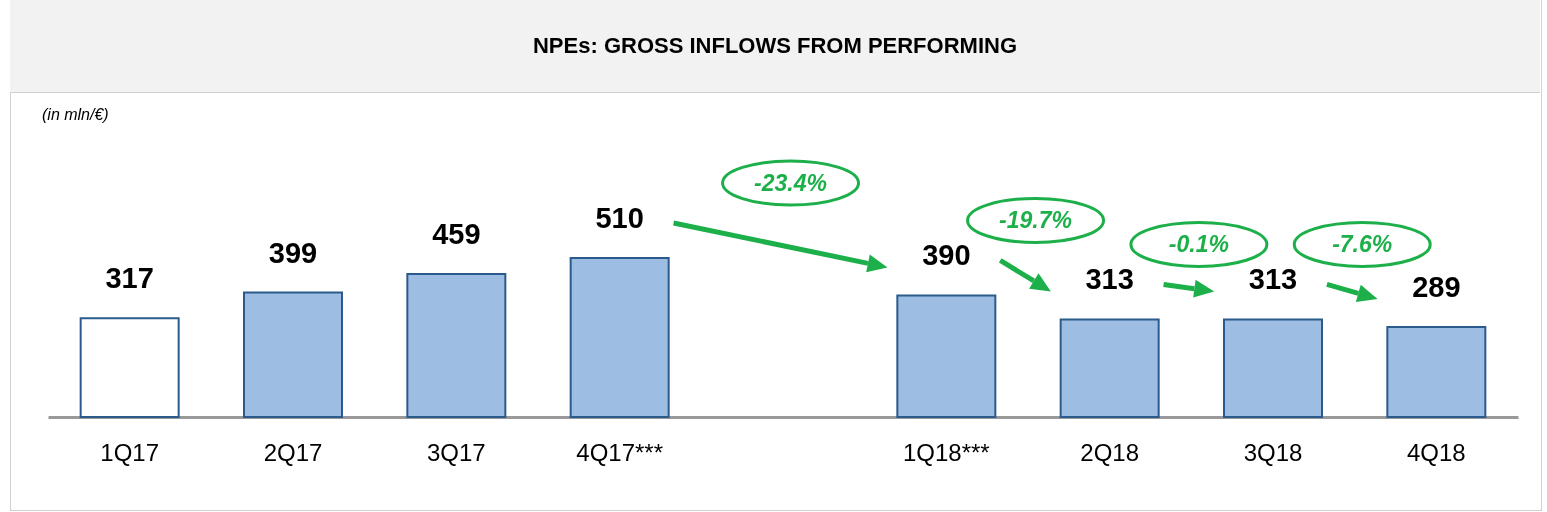 The image size is (1547, 512). I want to click on x-tick-label: 2Q18, so click(1110, 452).